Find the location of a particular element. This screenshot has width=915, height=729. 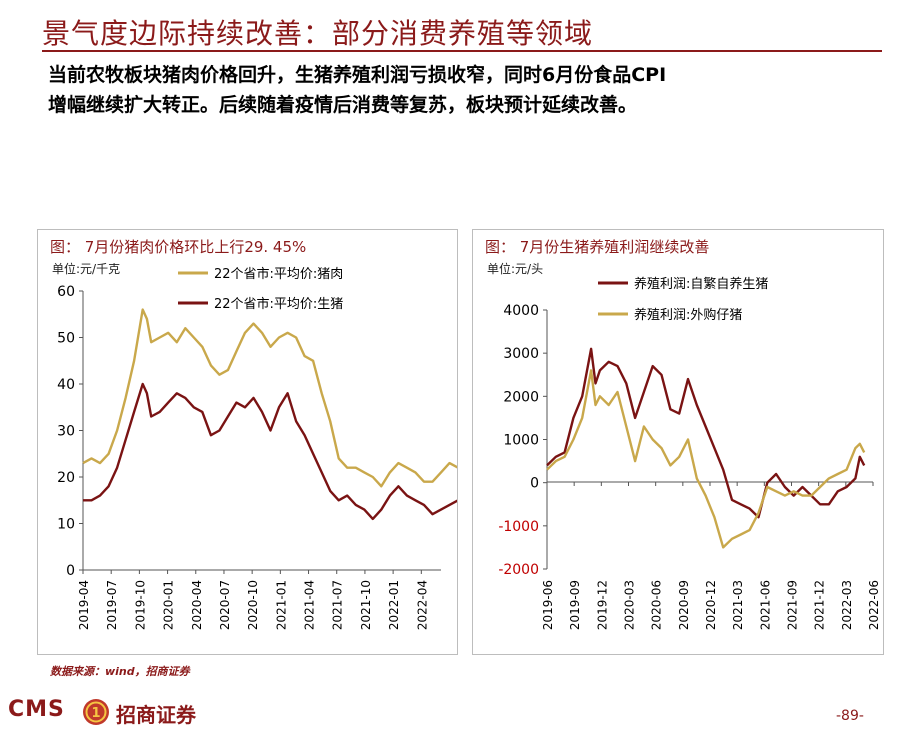

x-tick-label: 2021-12 is located at coordinates (820, 605).